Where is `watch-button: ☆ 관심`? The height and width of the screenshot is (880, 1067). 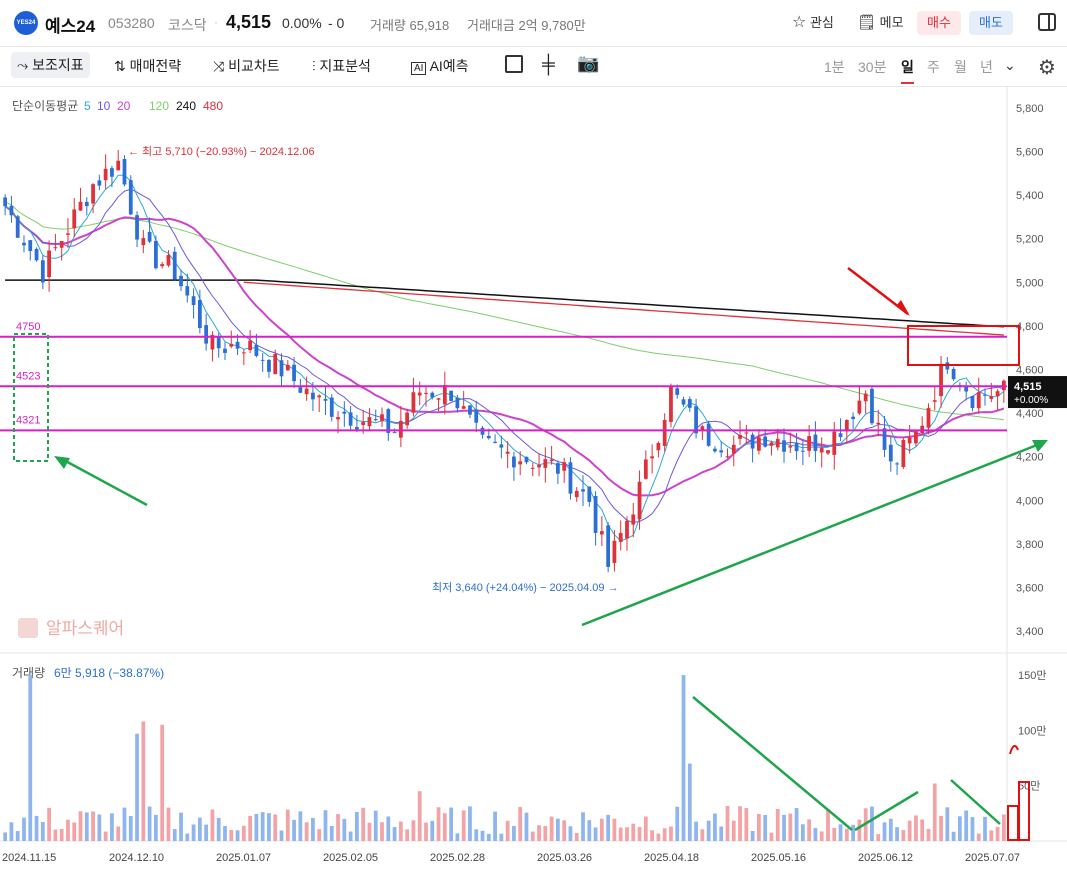
watch-button: ☆ 관심 is located at coordinates (813, 22).